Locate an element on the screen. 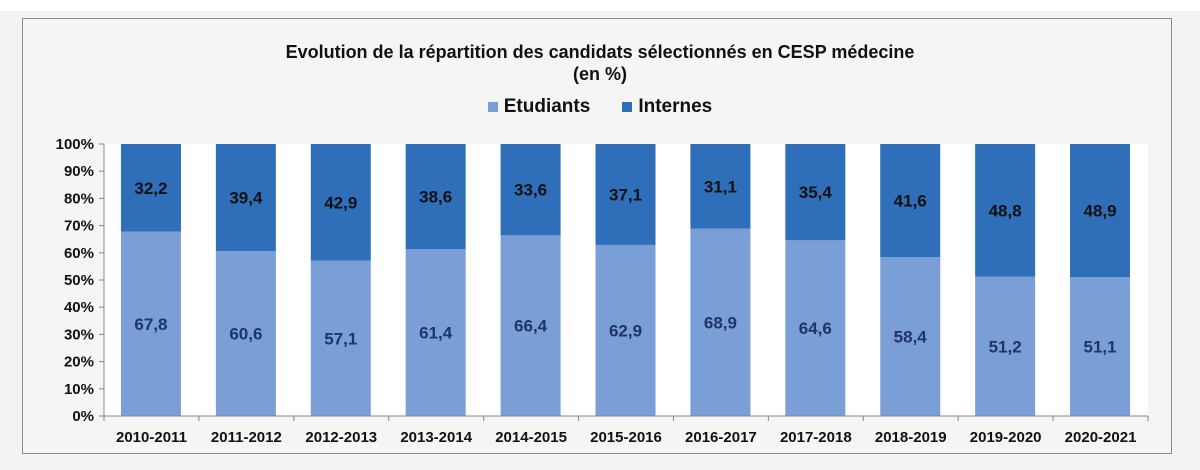 Image resolution: width=1200 pixels, height=470 pixels. x-tick-label: 2016-2017 is located at coordinates (721, 437).